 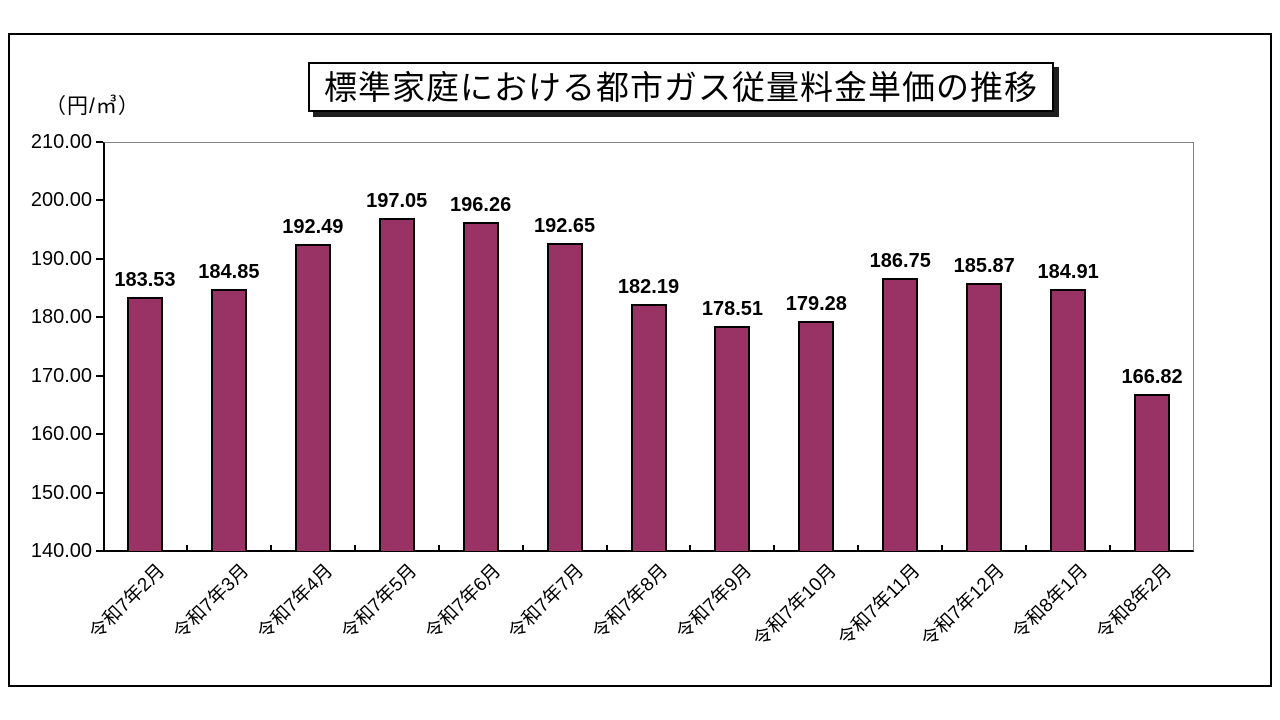 What do you see at coordinates (61, 200) in the screenshot?
I see `y-tick-label: 200.00` at bounding box center [61, 200].